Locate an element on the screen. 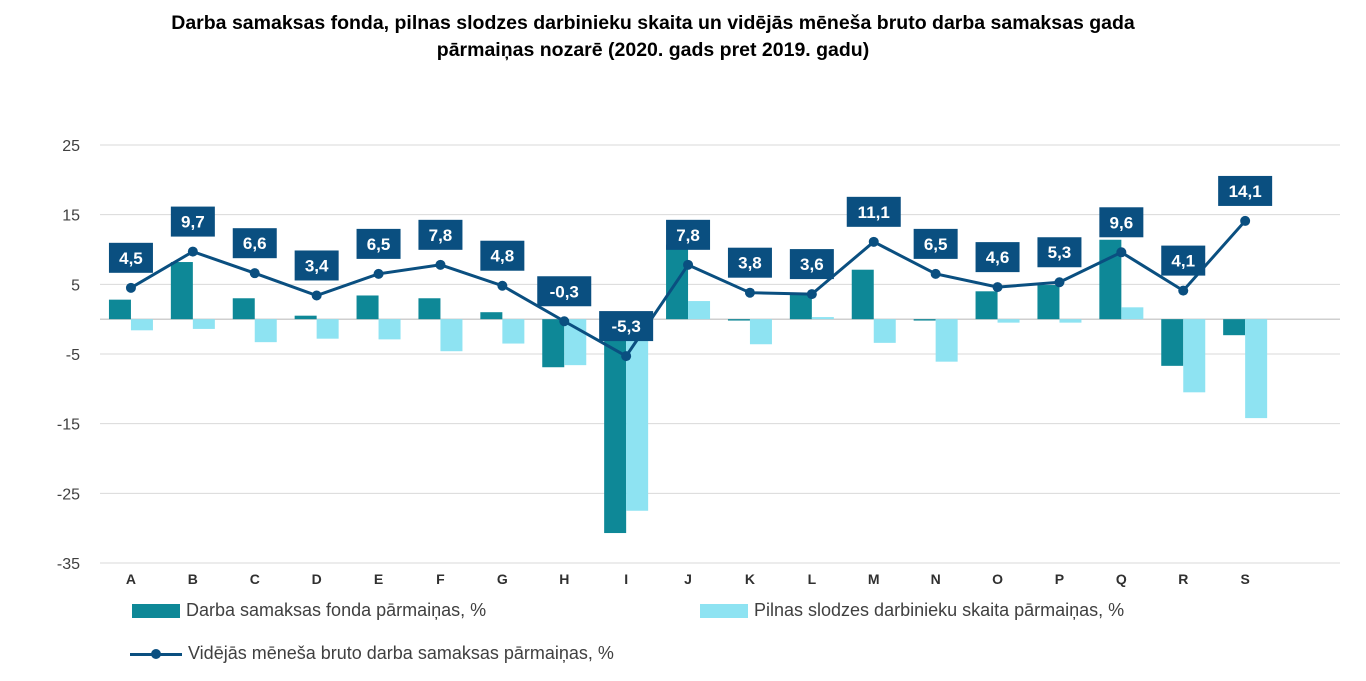  data-label: 3,6 is located at coordinates (812, 264).